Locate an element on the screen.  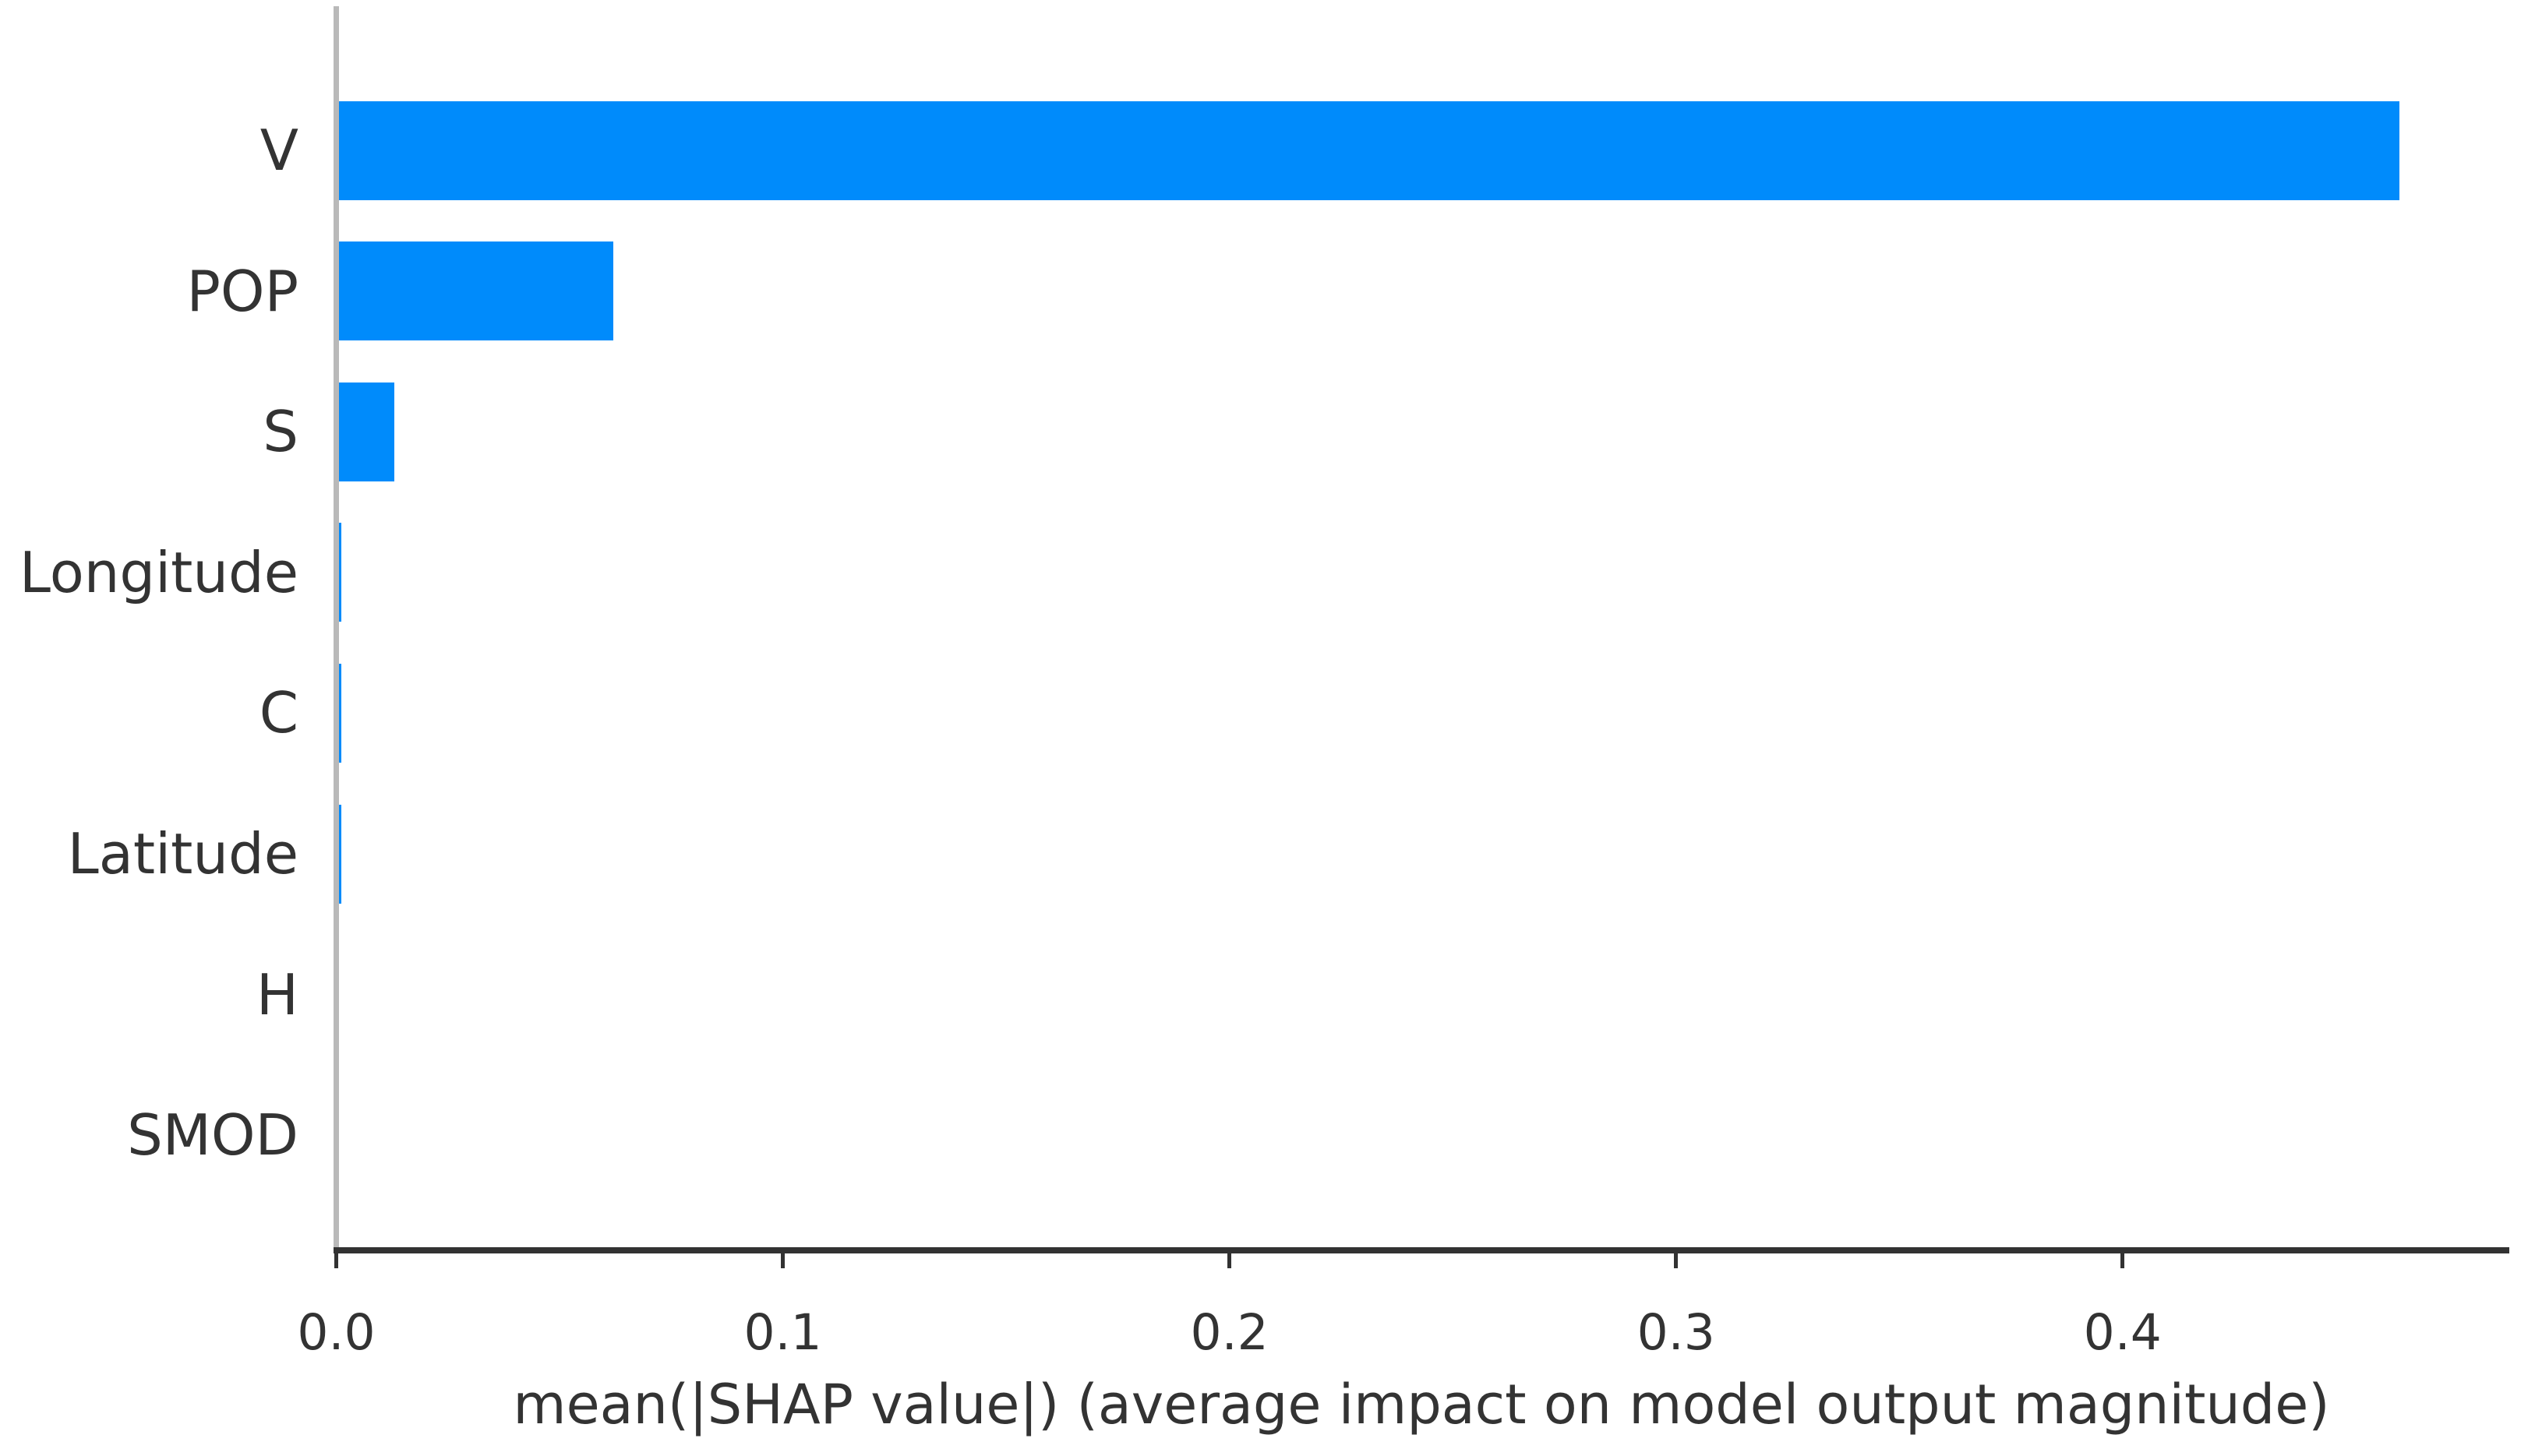
bar-v is located at coordinates (1368, 150).